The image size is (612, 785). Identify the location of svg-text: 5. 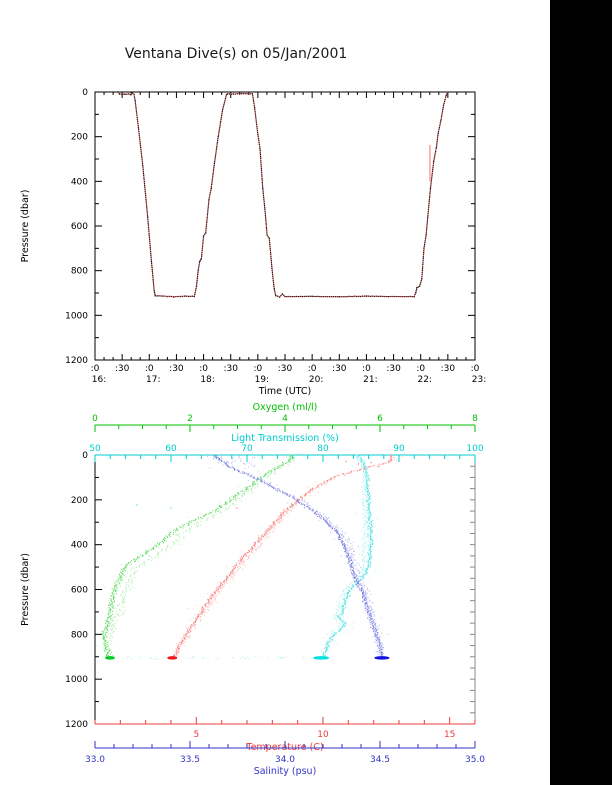
(196, 735).